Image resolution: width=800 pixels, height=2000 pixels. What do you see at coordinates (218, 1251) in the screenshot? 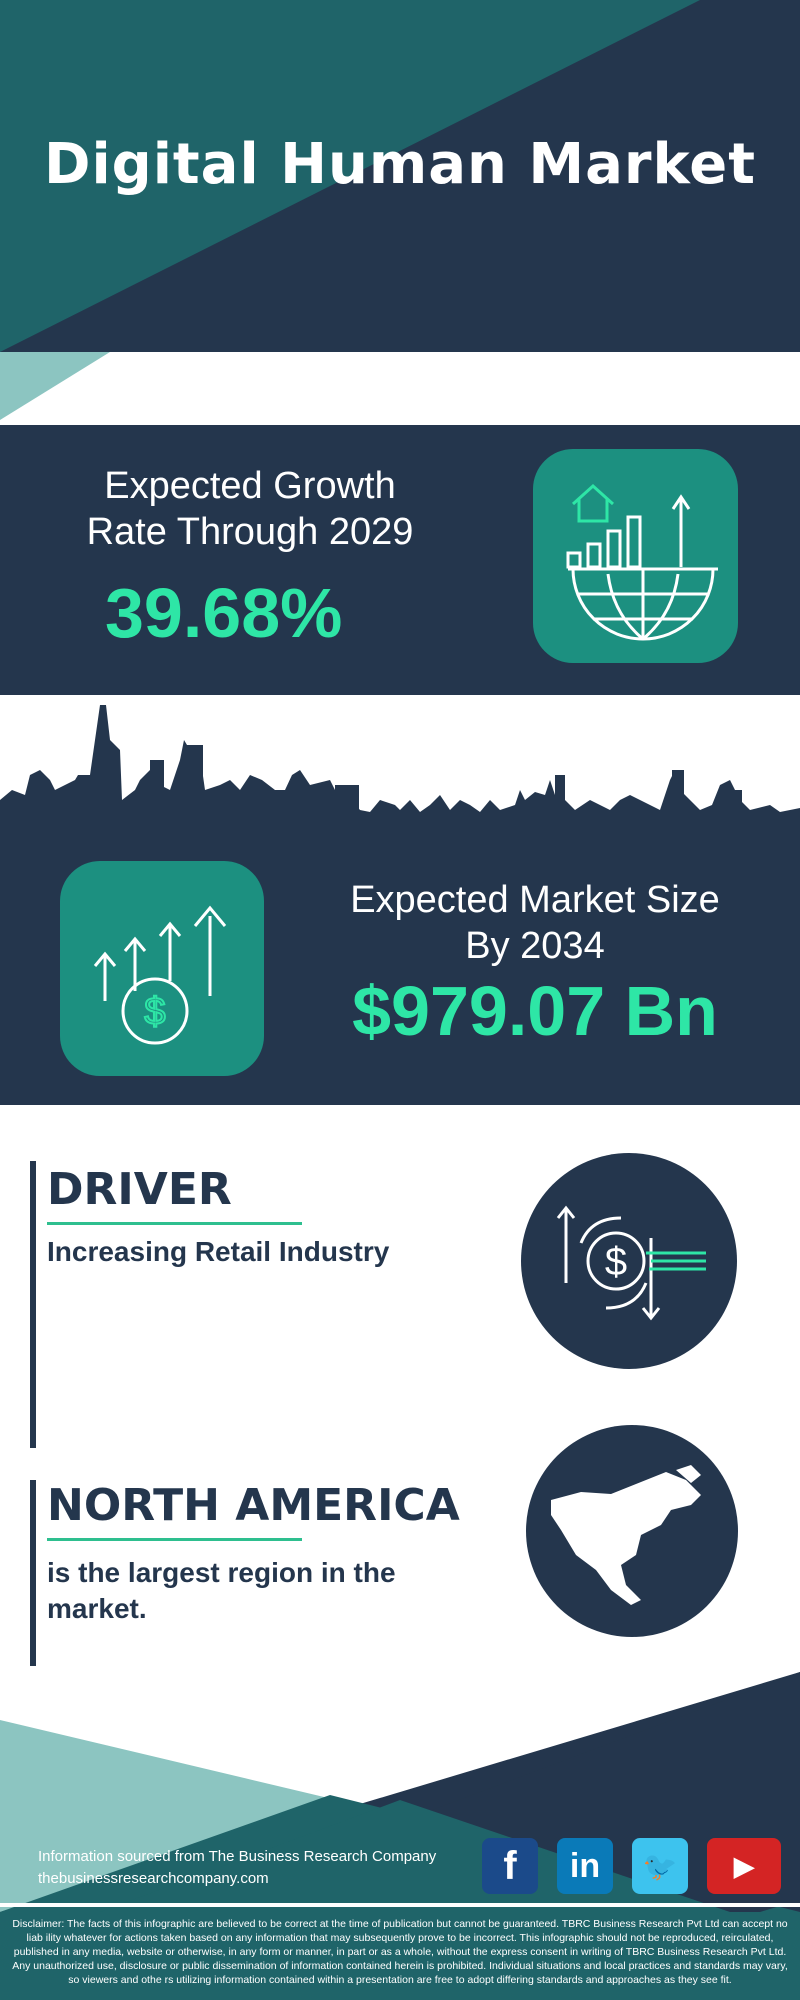
I see `driver-text: Increasing Retail Industry` at bounding box center [218, 1251].